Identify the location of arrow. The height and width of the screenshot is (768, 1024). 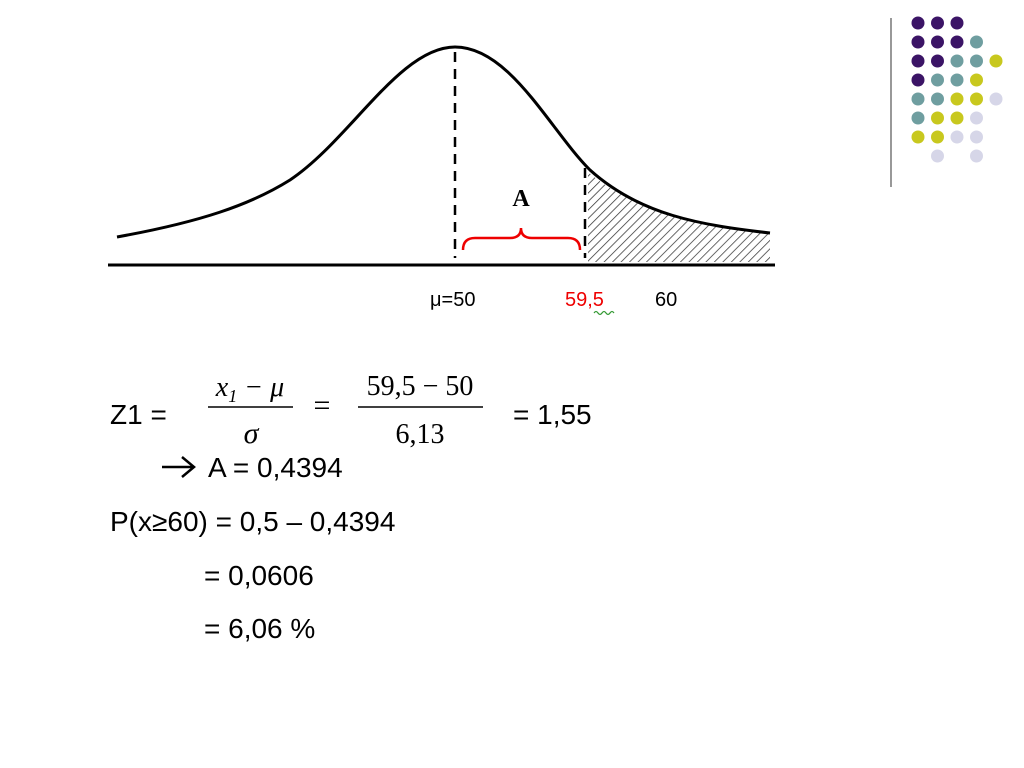
(179, 467).